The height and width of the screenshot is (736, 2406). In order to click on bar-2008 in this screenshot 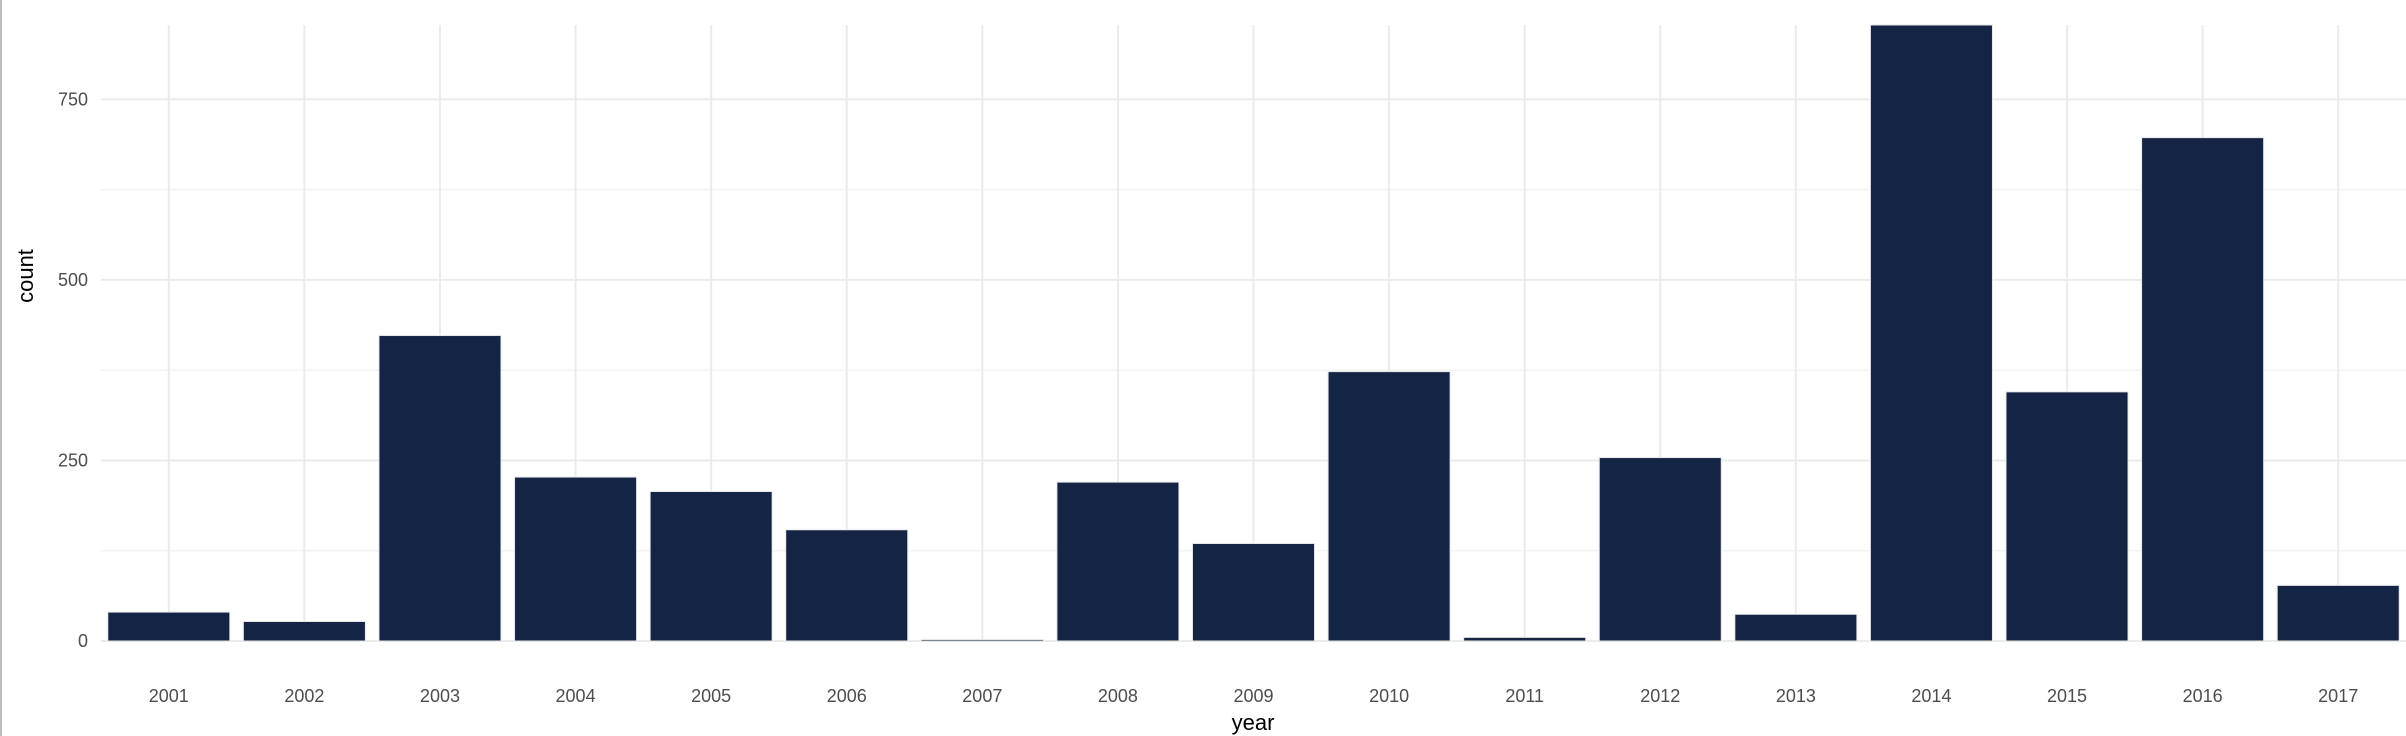, I will do `click(1118, 561)`.